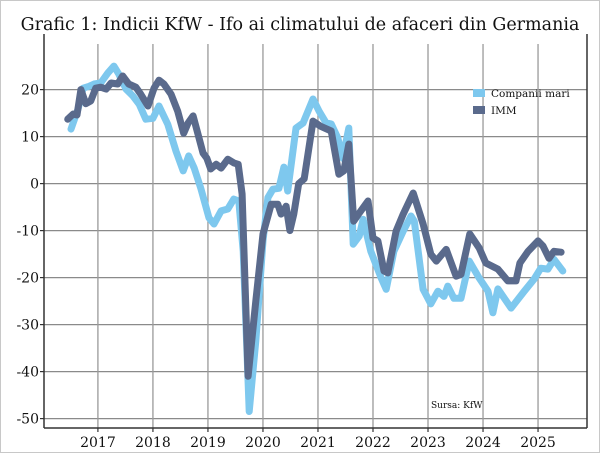  What do you see at coordinates (428, 443) in the screenshot?
I see `x-tick-label: 2023` at bounding box center [428, 443].